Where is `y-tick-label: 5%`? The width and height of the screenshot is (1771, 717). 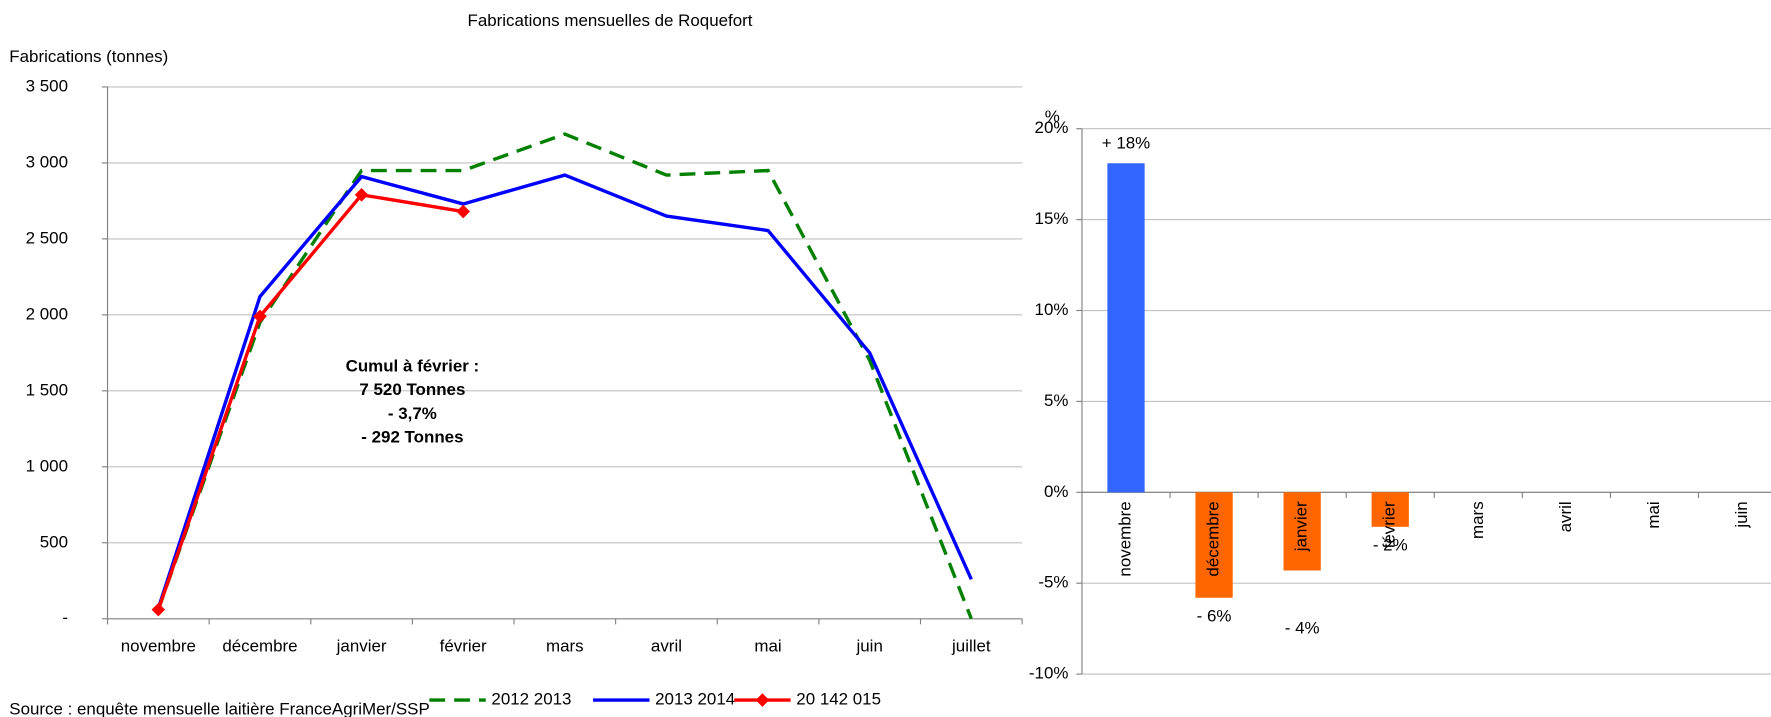 y-tick-label: 5% is located at coordinates (1056, 400).